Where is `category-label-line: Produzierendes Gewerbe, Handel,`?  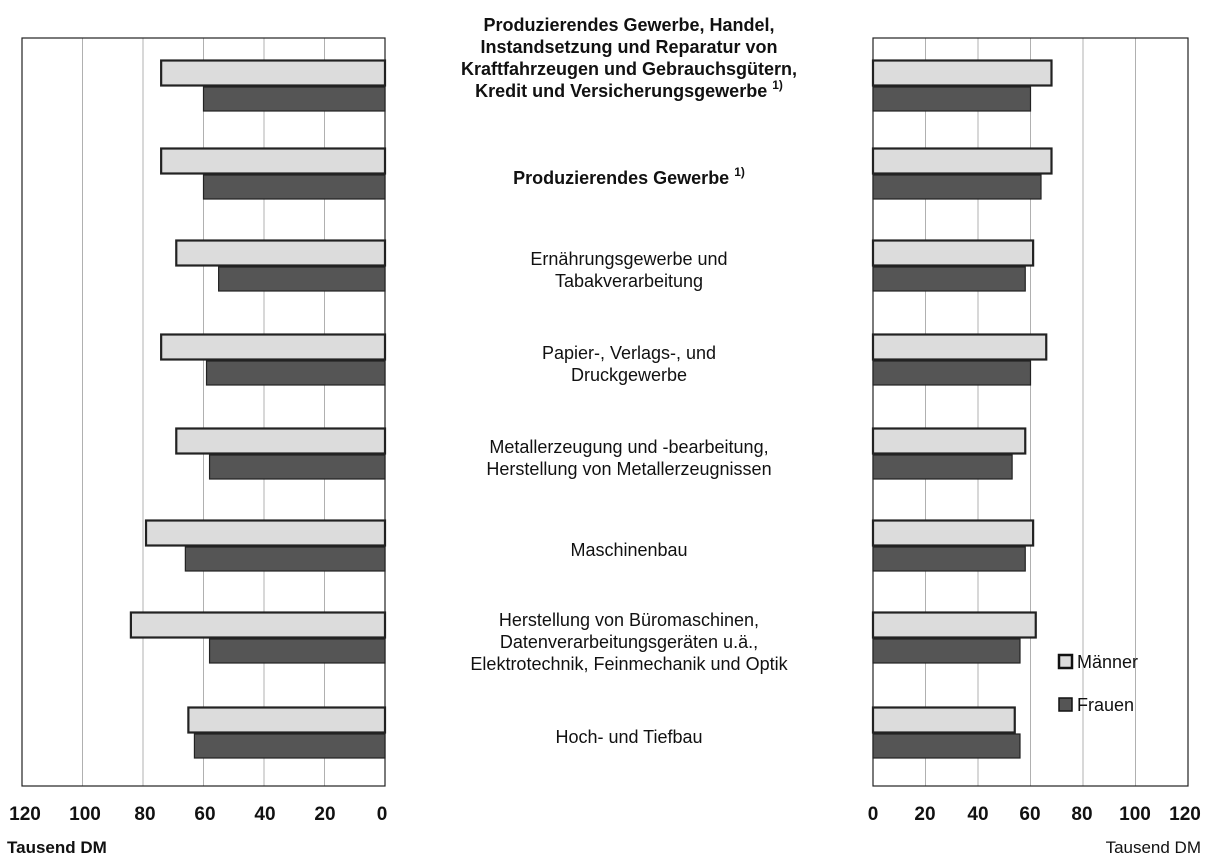
category-label-line: Produzierendes Gewerbe, Handel, is located at coordinates (628, 25).